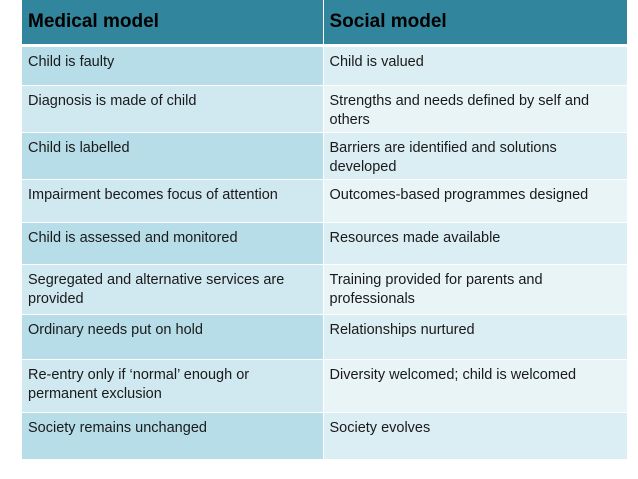 This screenshot has width=638, height=479. What do you see at coordinates (173, 156) in the screenshot?
I see `medical-cell: Child is labelled` at bounding box center [173, 156].